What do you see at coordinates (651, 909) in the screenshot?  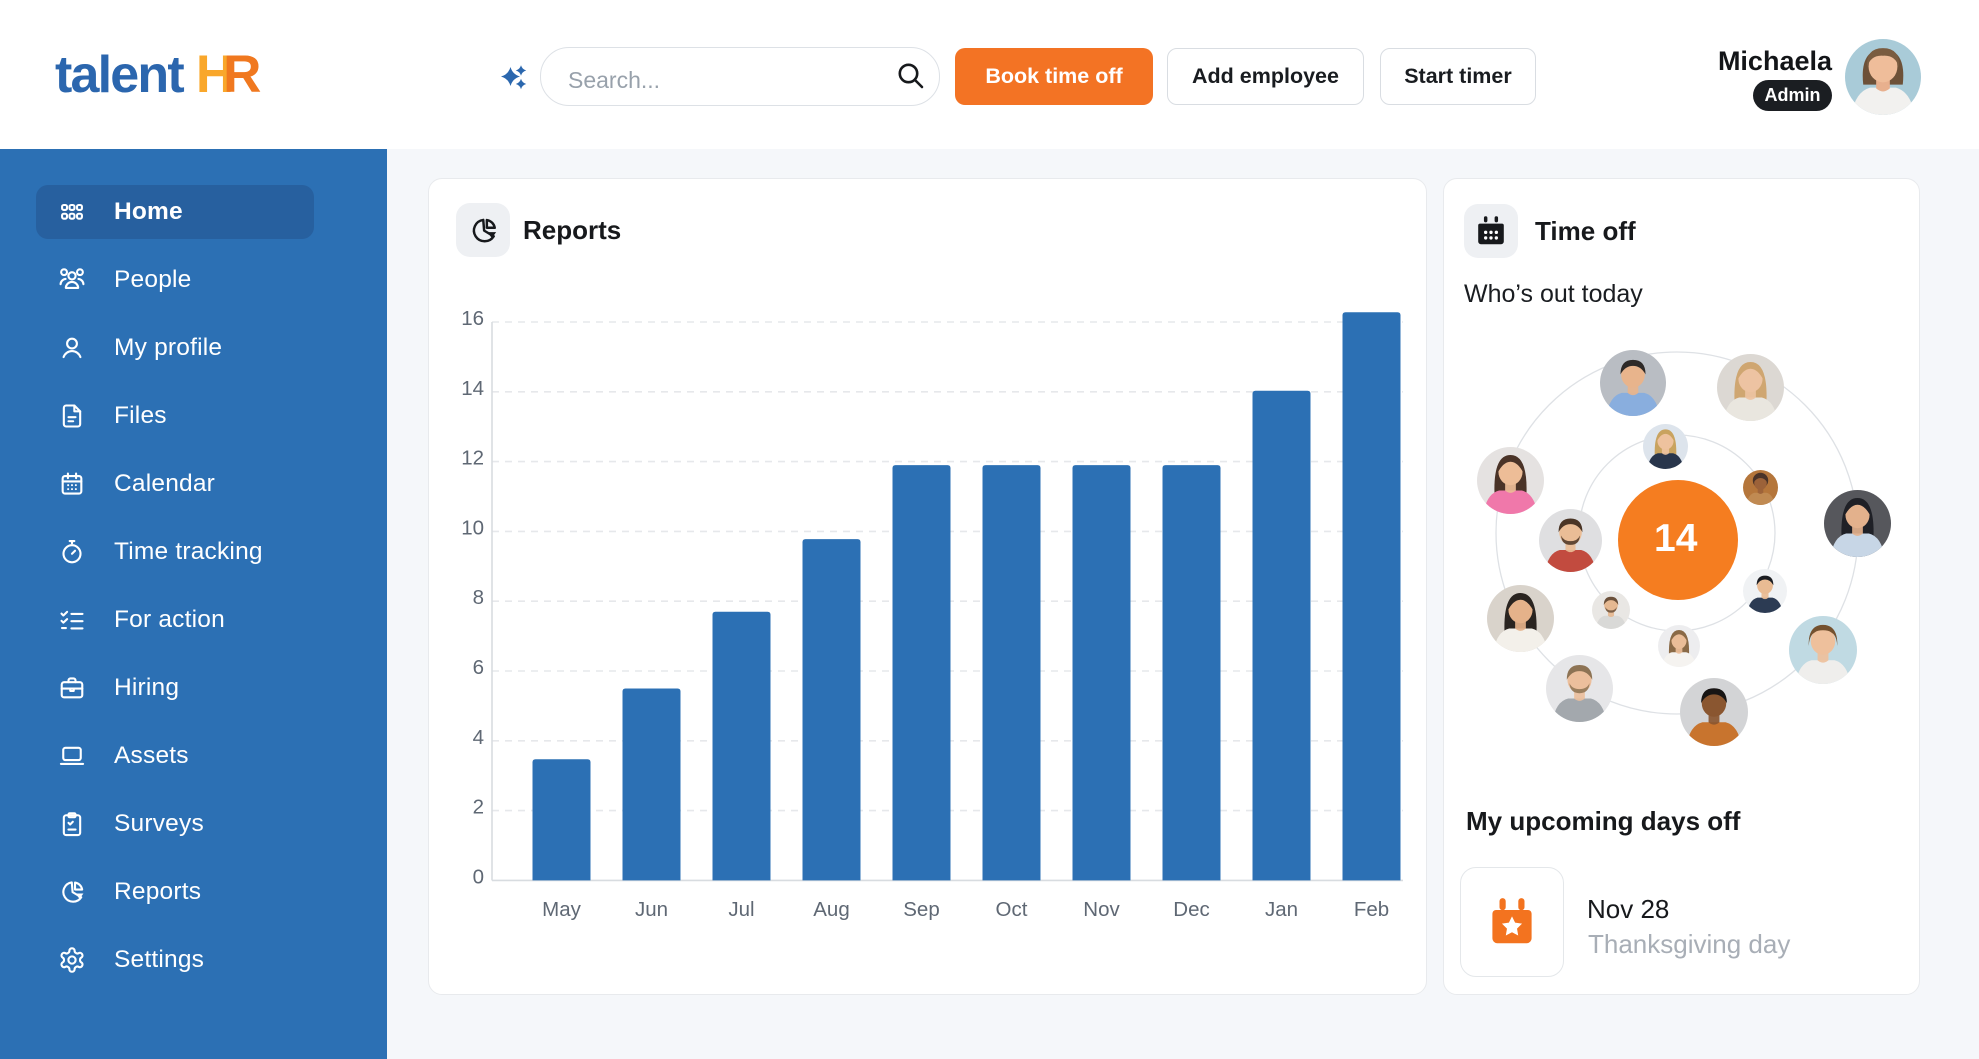 I see `svg-text: Jun` at bounding box center [651, 909].